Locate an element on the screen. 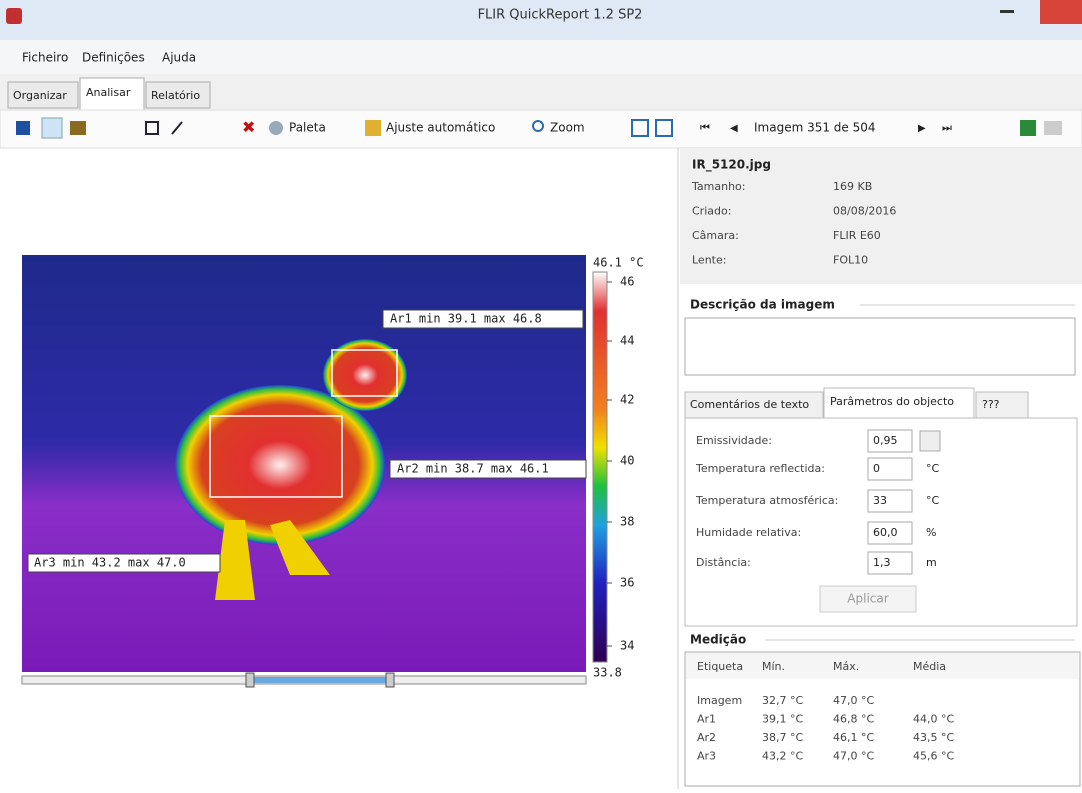  param-label: Temperatura atmosférica: is located at coordinates (766, 500).